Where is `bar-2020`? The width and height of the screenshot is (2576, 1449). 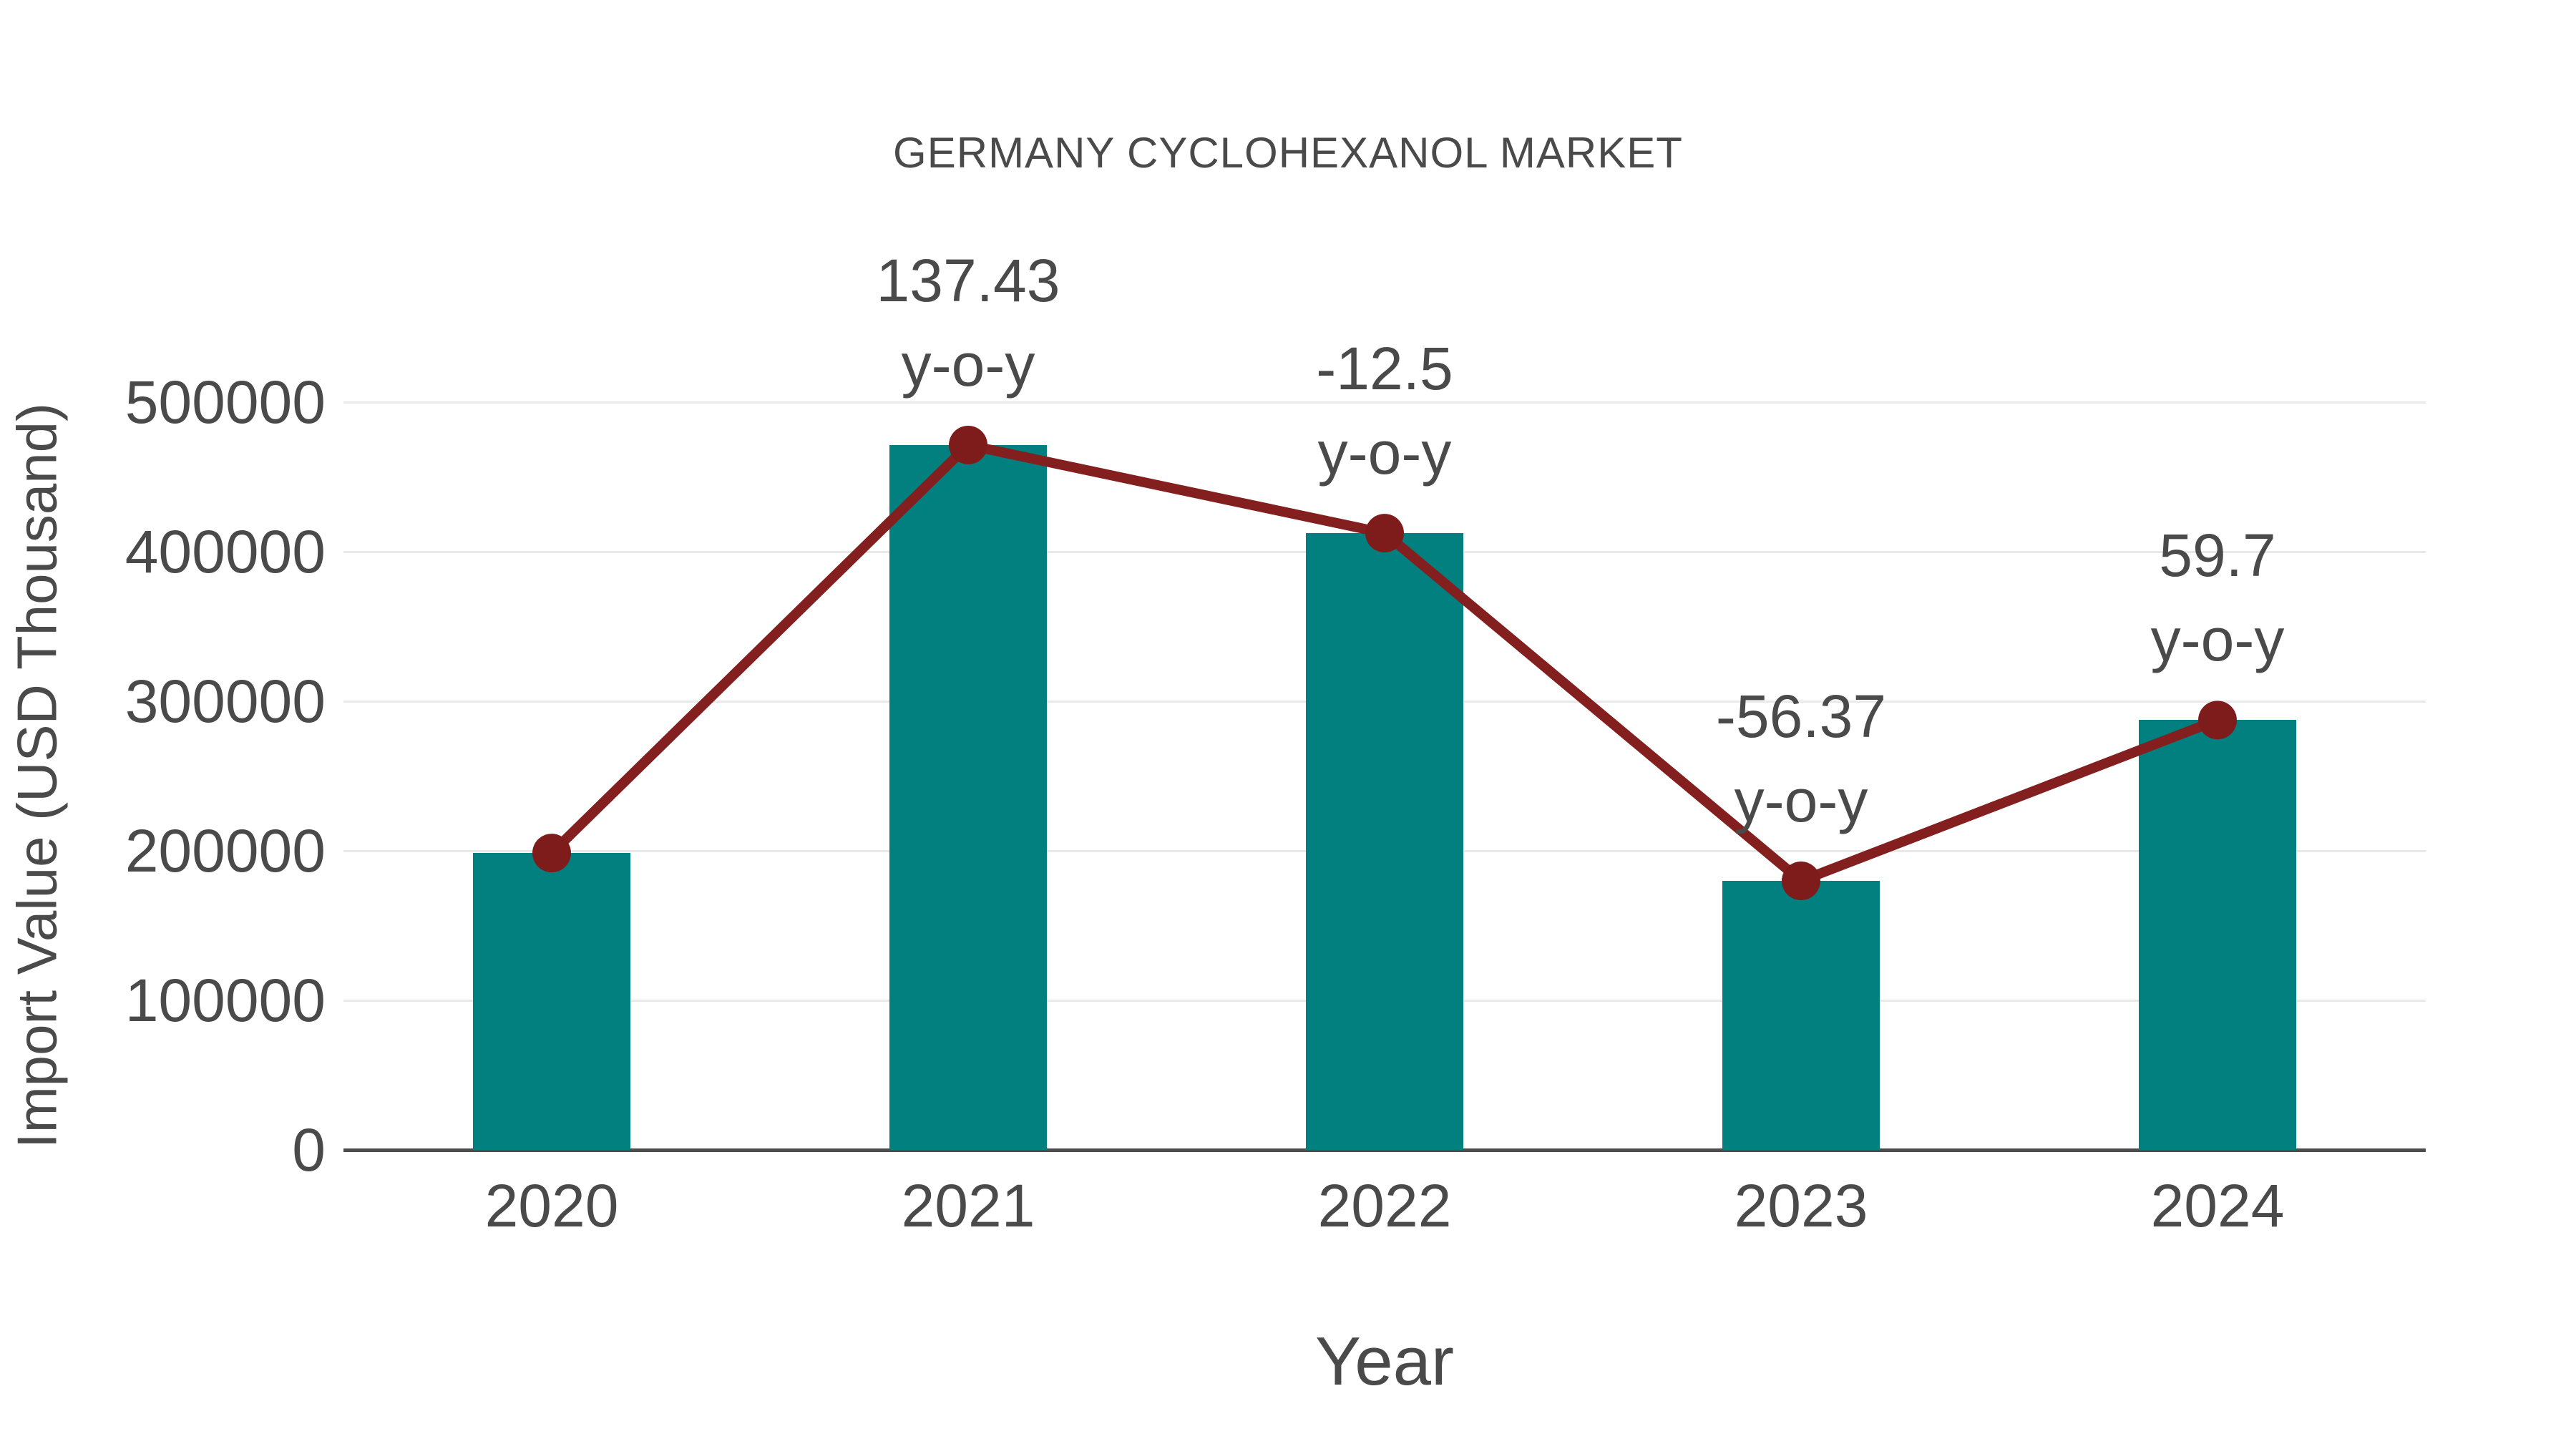
bar-2020 is located at coordinates (551, 1001).